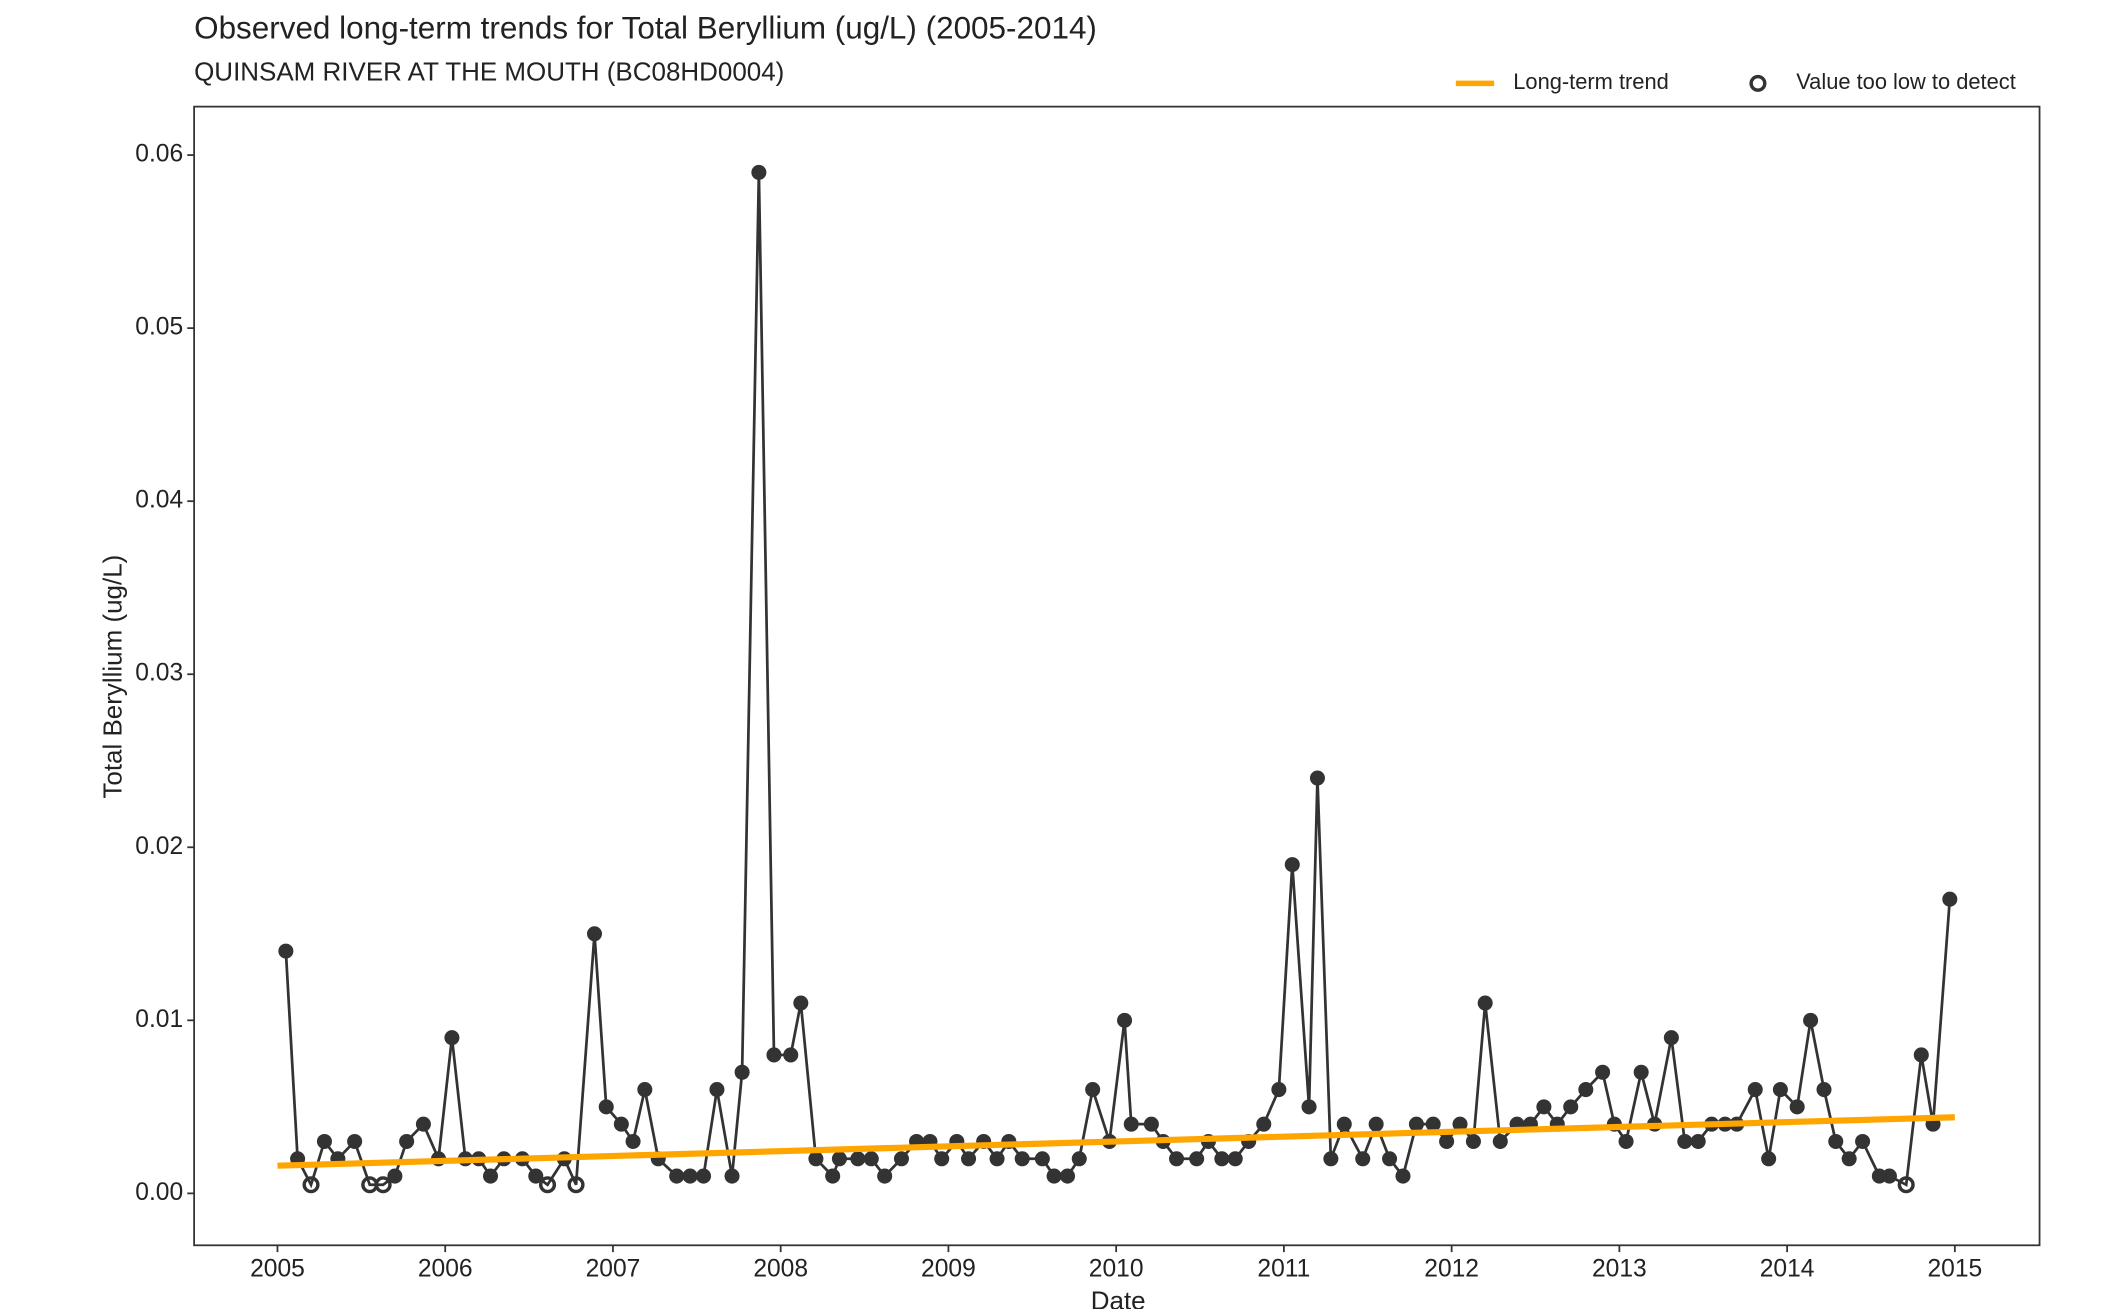 This screenshot has width=2112, height=1309. Describe the element at coordinates (613, 1268) in the screenshot. I see `x-tick-label: 2007` at that location.